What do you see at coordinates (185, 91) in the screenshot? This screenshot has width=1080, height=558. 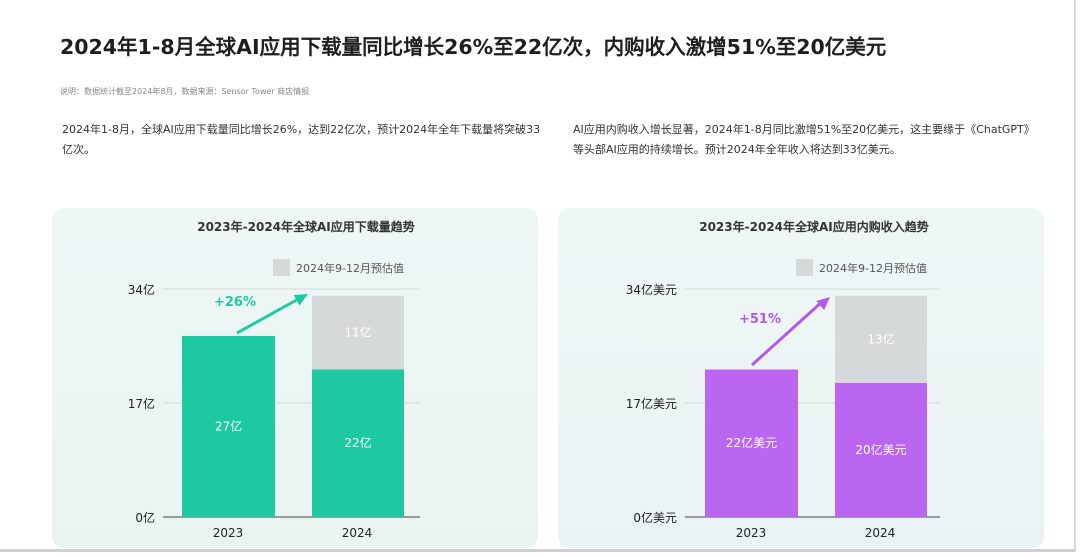 I see `source-note: 说明：数据统计截至2024年8月，数据来源：Sensor Tower 商店情报` at bounding box center [185, 91].